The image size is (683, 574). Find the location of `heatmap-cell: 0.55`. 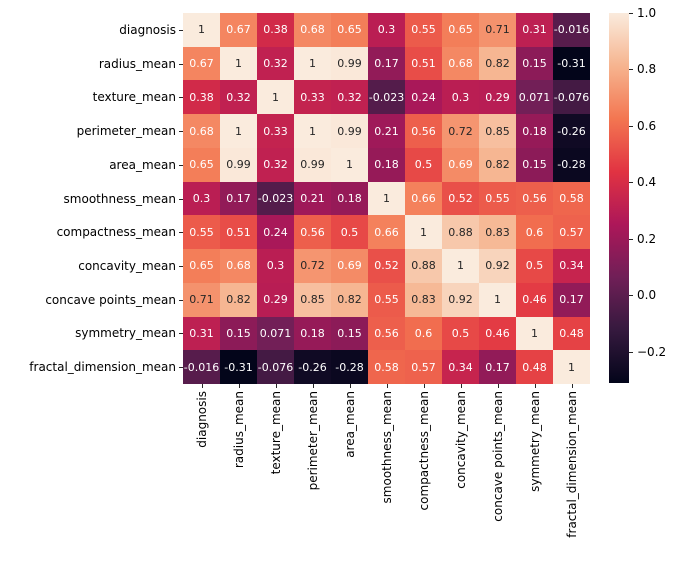

heatmap-cell: 0.55 is located at coordinates (423, 30).